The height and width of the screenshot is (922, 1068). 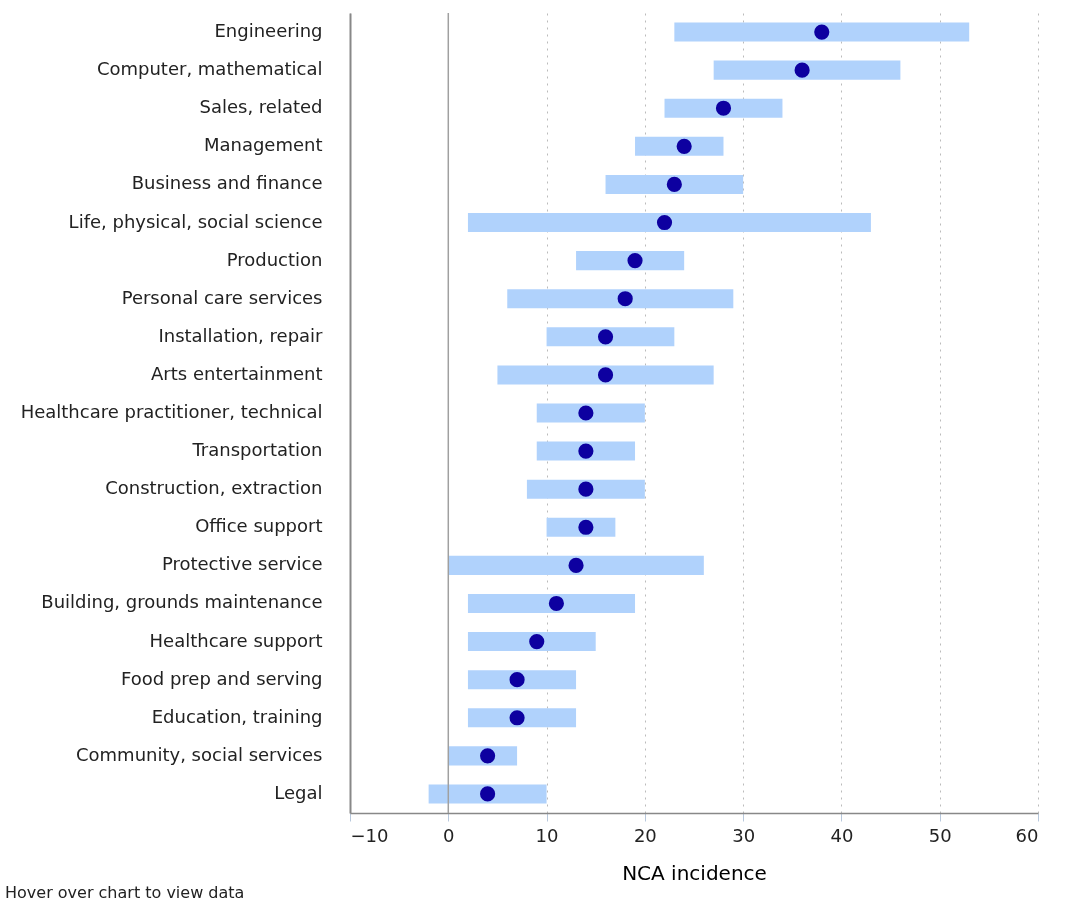 What do you see at coordinates (645, 835) in the screenshot?
I see `x-tick-label: 20` at bounding box center [645, 835].